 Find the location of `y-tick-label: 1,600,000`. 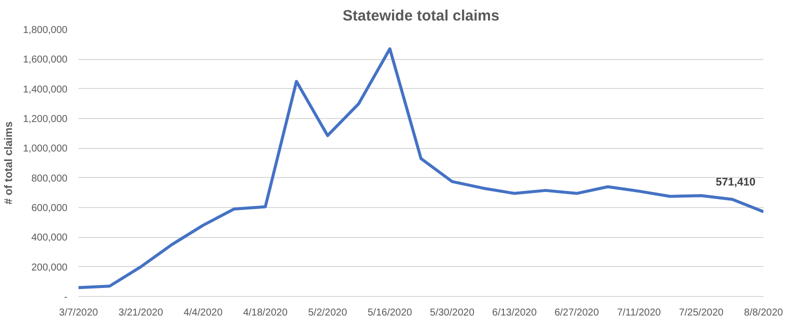

y-tick-label: 1,600,000 is located at coordinates (45, 60).